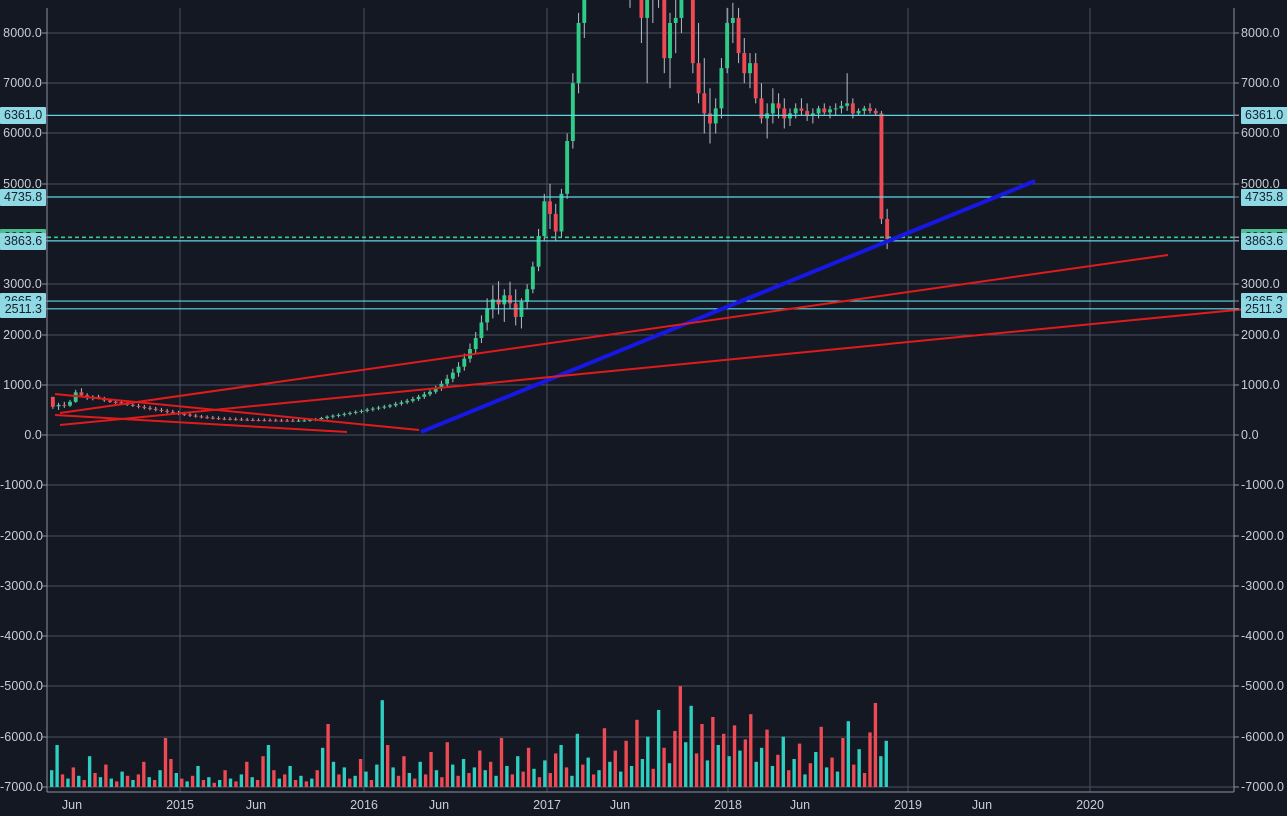  What do you see at coordinates (23, 241) in the screenshot?
I see `price-level-tag-left: 3863.6` at bounding box center [23, 241].